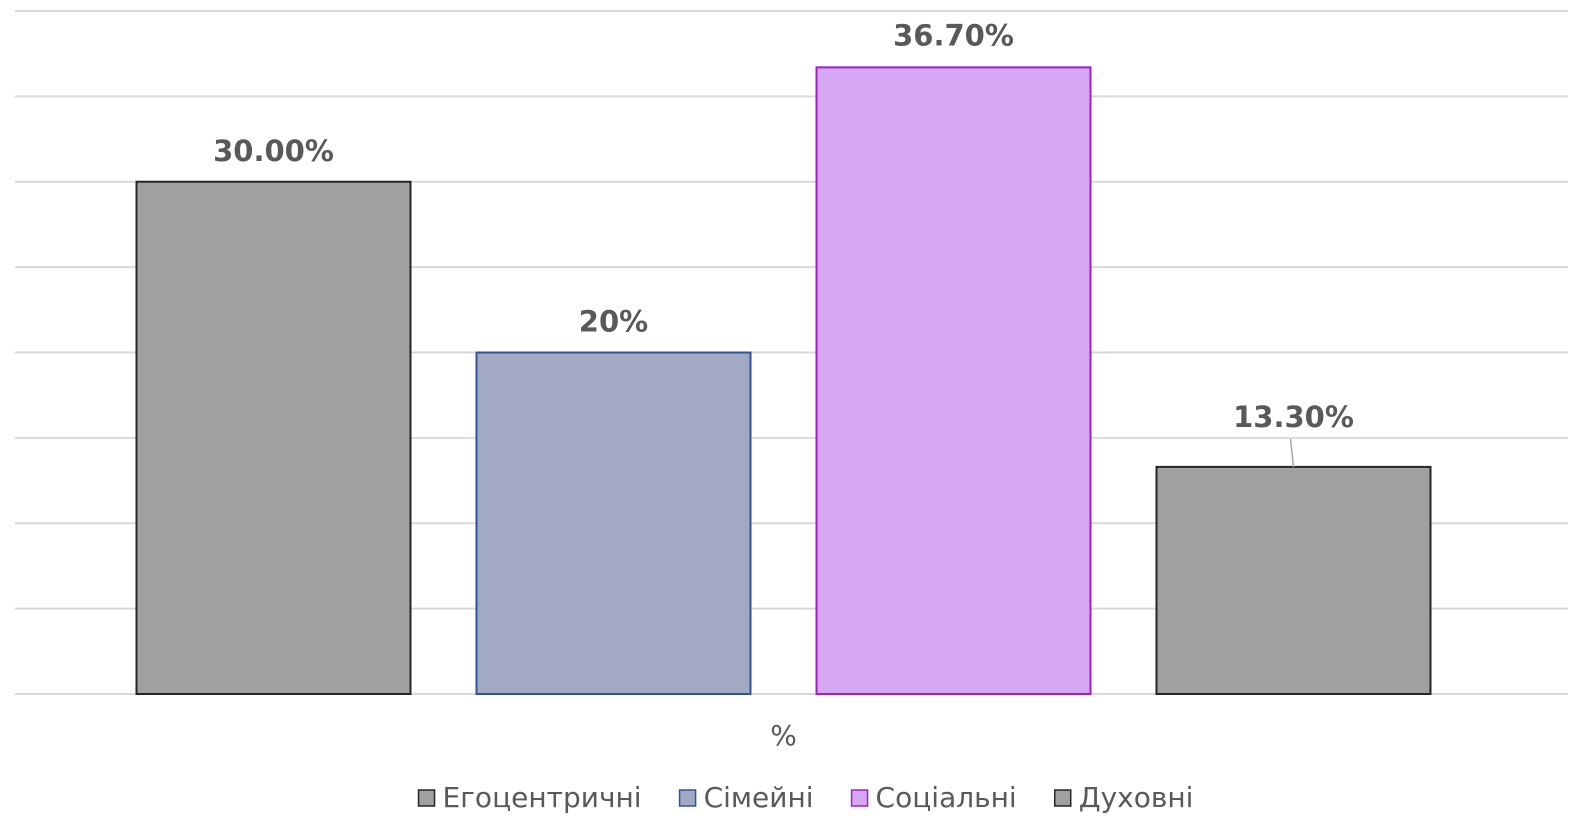 This screenshot has height=819, width=1575. What do you see at coordinates (953, 35) in the screenshot?
I see `value-label: 36.70%` at bounding box center [953, 35].